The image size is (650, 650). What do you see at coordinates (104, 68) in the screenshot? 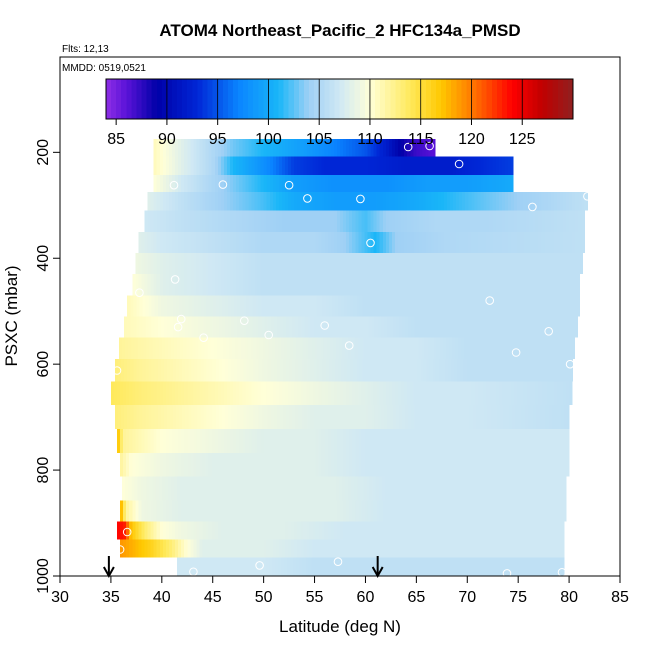
I see `dates-label: MMDD: 0519,0521` at bounding box center [104, 68].